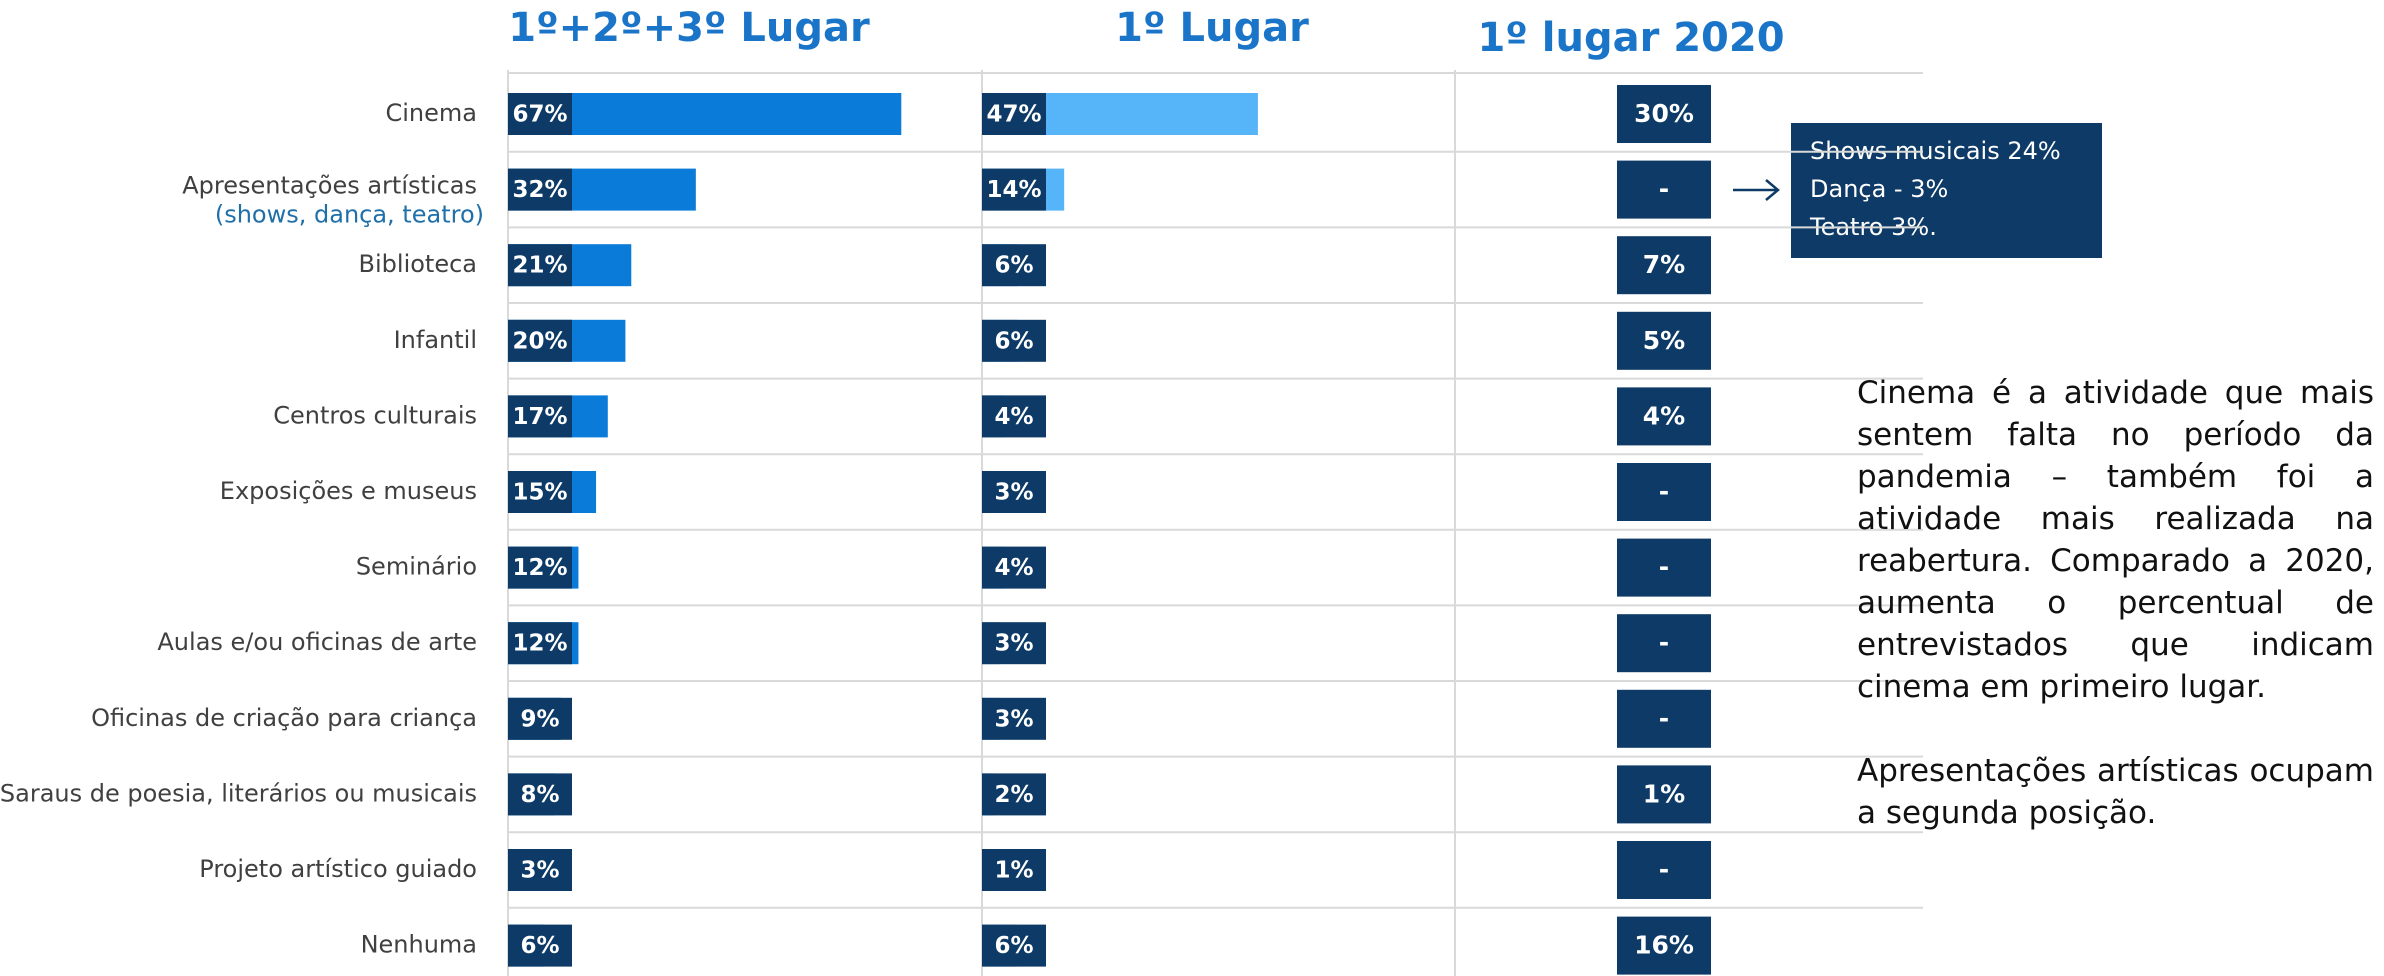  What do you see at coordinates (1212, 28) in the screenshot?
I see `panel-title: 1º Lugar` at bounding box center [1212, 28].